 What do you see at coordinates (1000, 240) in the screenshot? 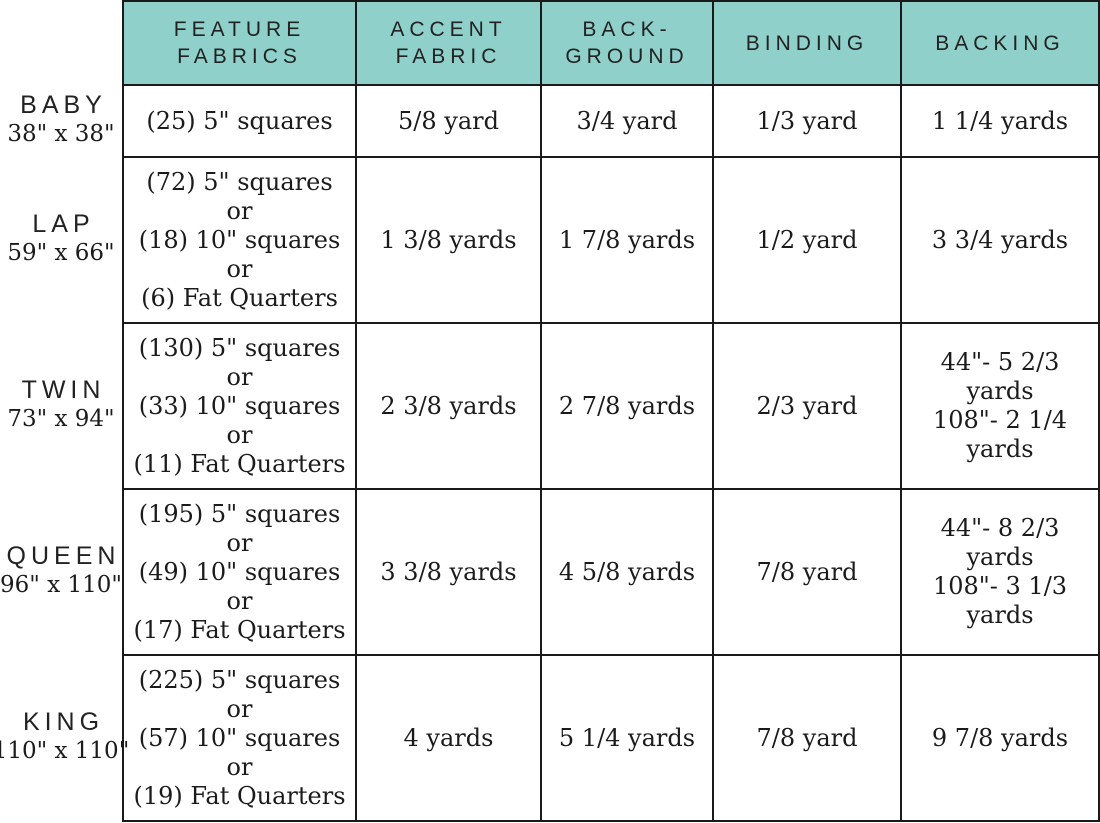
I see `cell-backing: 3 3/4 yards` at bounding box center [1000, 240].